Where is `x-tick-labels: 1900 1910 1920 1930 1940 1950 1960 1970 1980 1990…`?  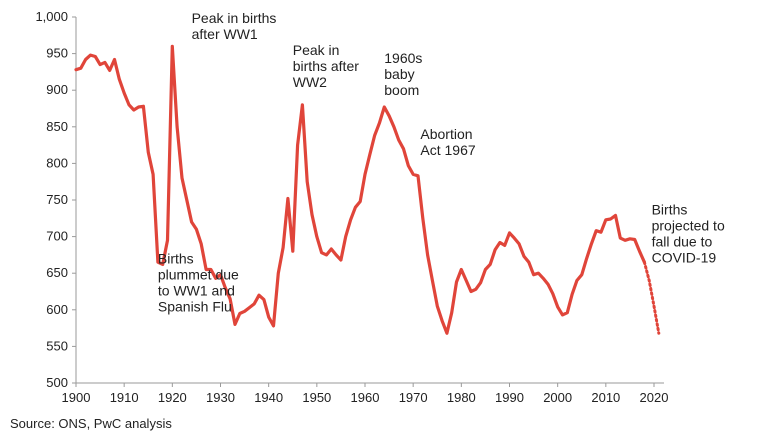
x-tick-labels: 1900 1910 1920 1930 1940 1950 1960 1970 1980 1990… is located at coordinates (365, 394).